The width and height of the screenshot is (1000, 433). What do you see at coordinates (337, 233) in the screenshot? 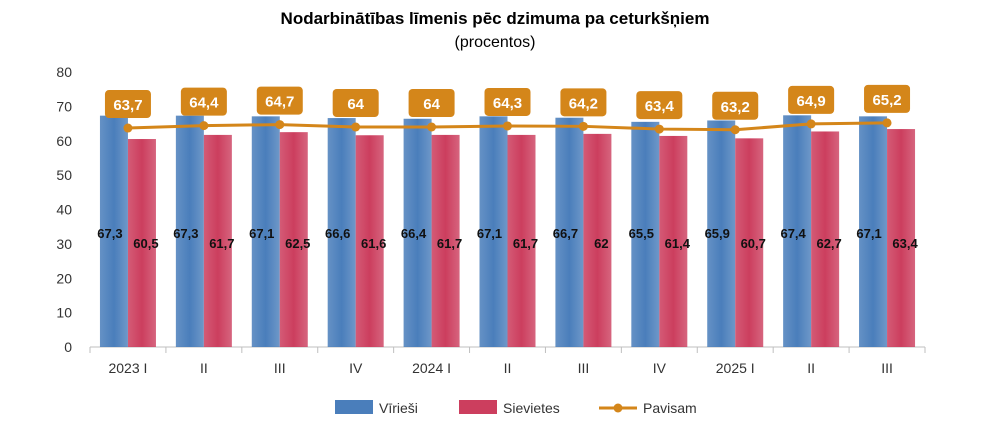
I see `bar-value-label: 66,6` at bounding box center [337, 233].